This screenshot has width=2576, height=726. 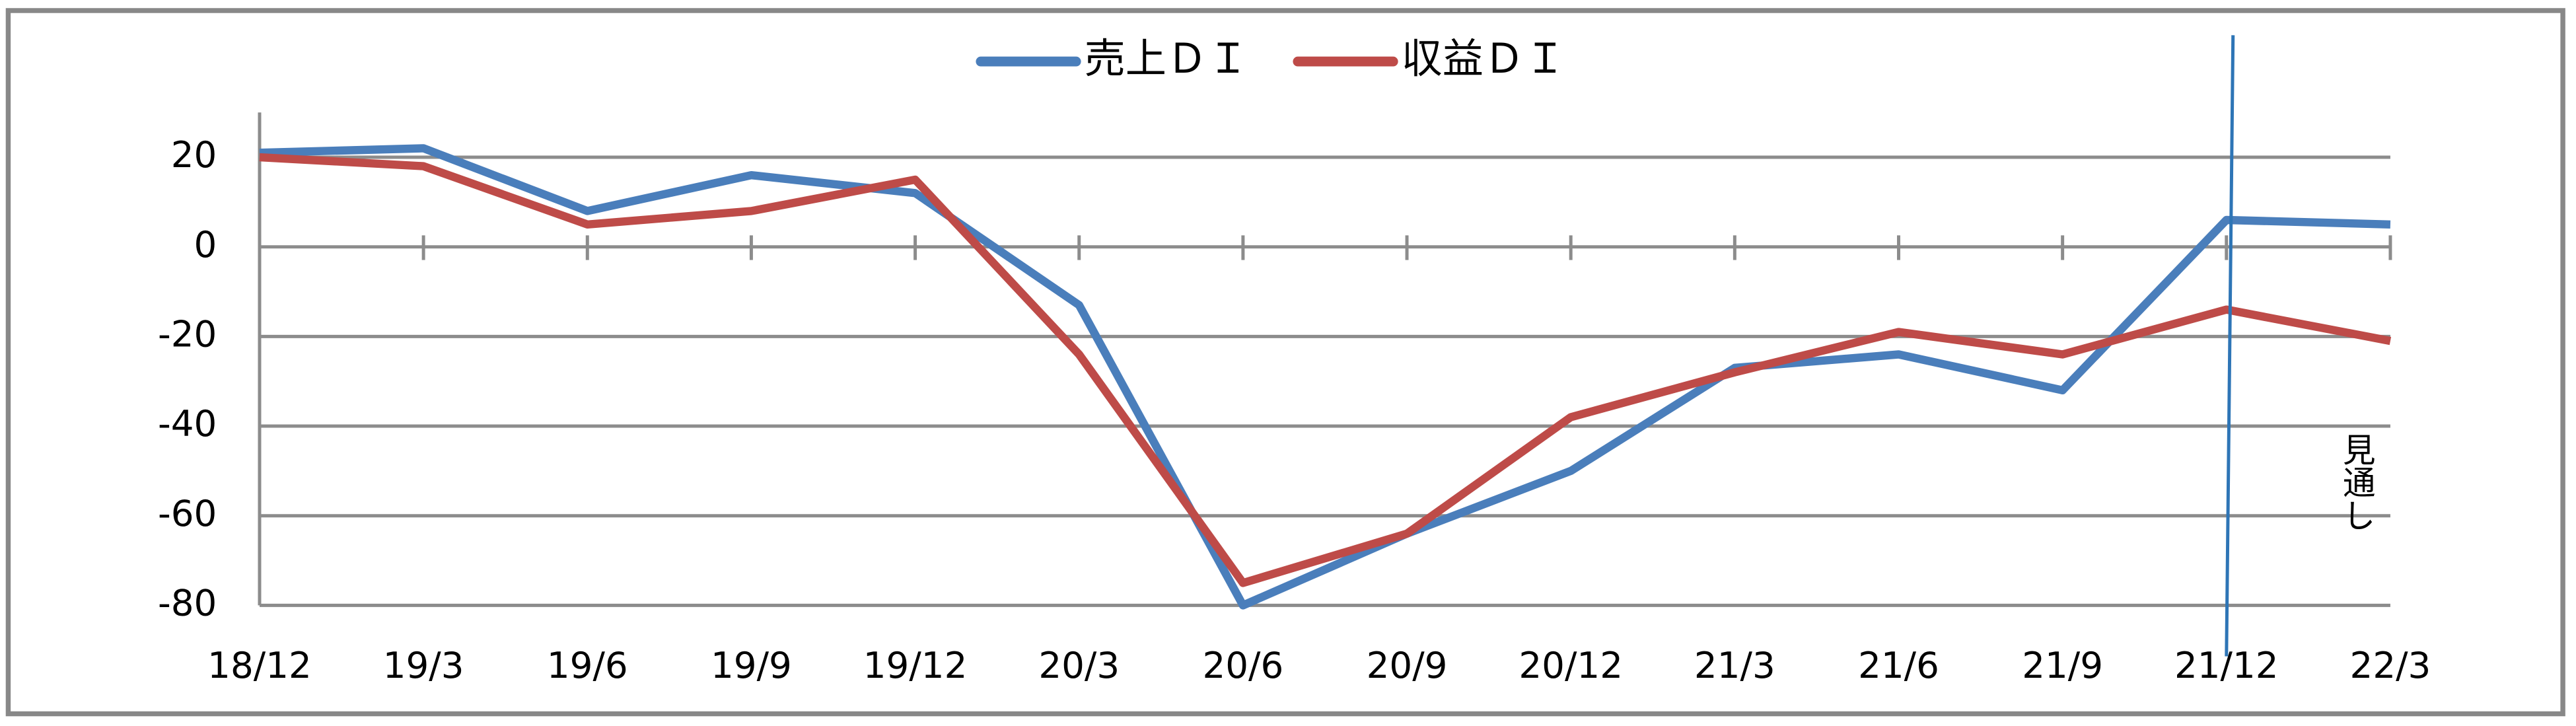 What do you see at coordinates (2390, 665) in the screenshot?
I see `x-tick-label: 22/3` at bounding box center [2390, 665].